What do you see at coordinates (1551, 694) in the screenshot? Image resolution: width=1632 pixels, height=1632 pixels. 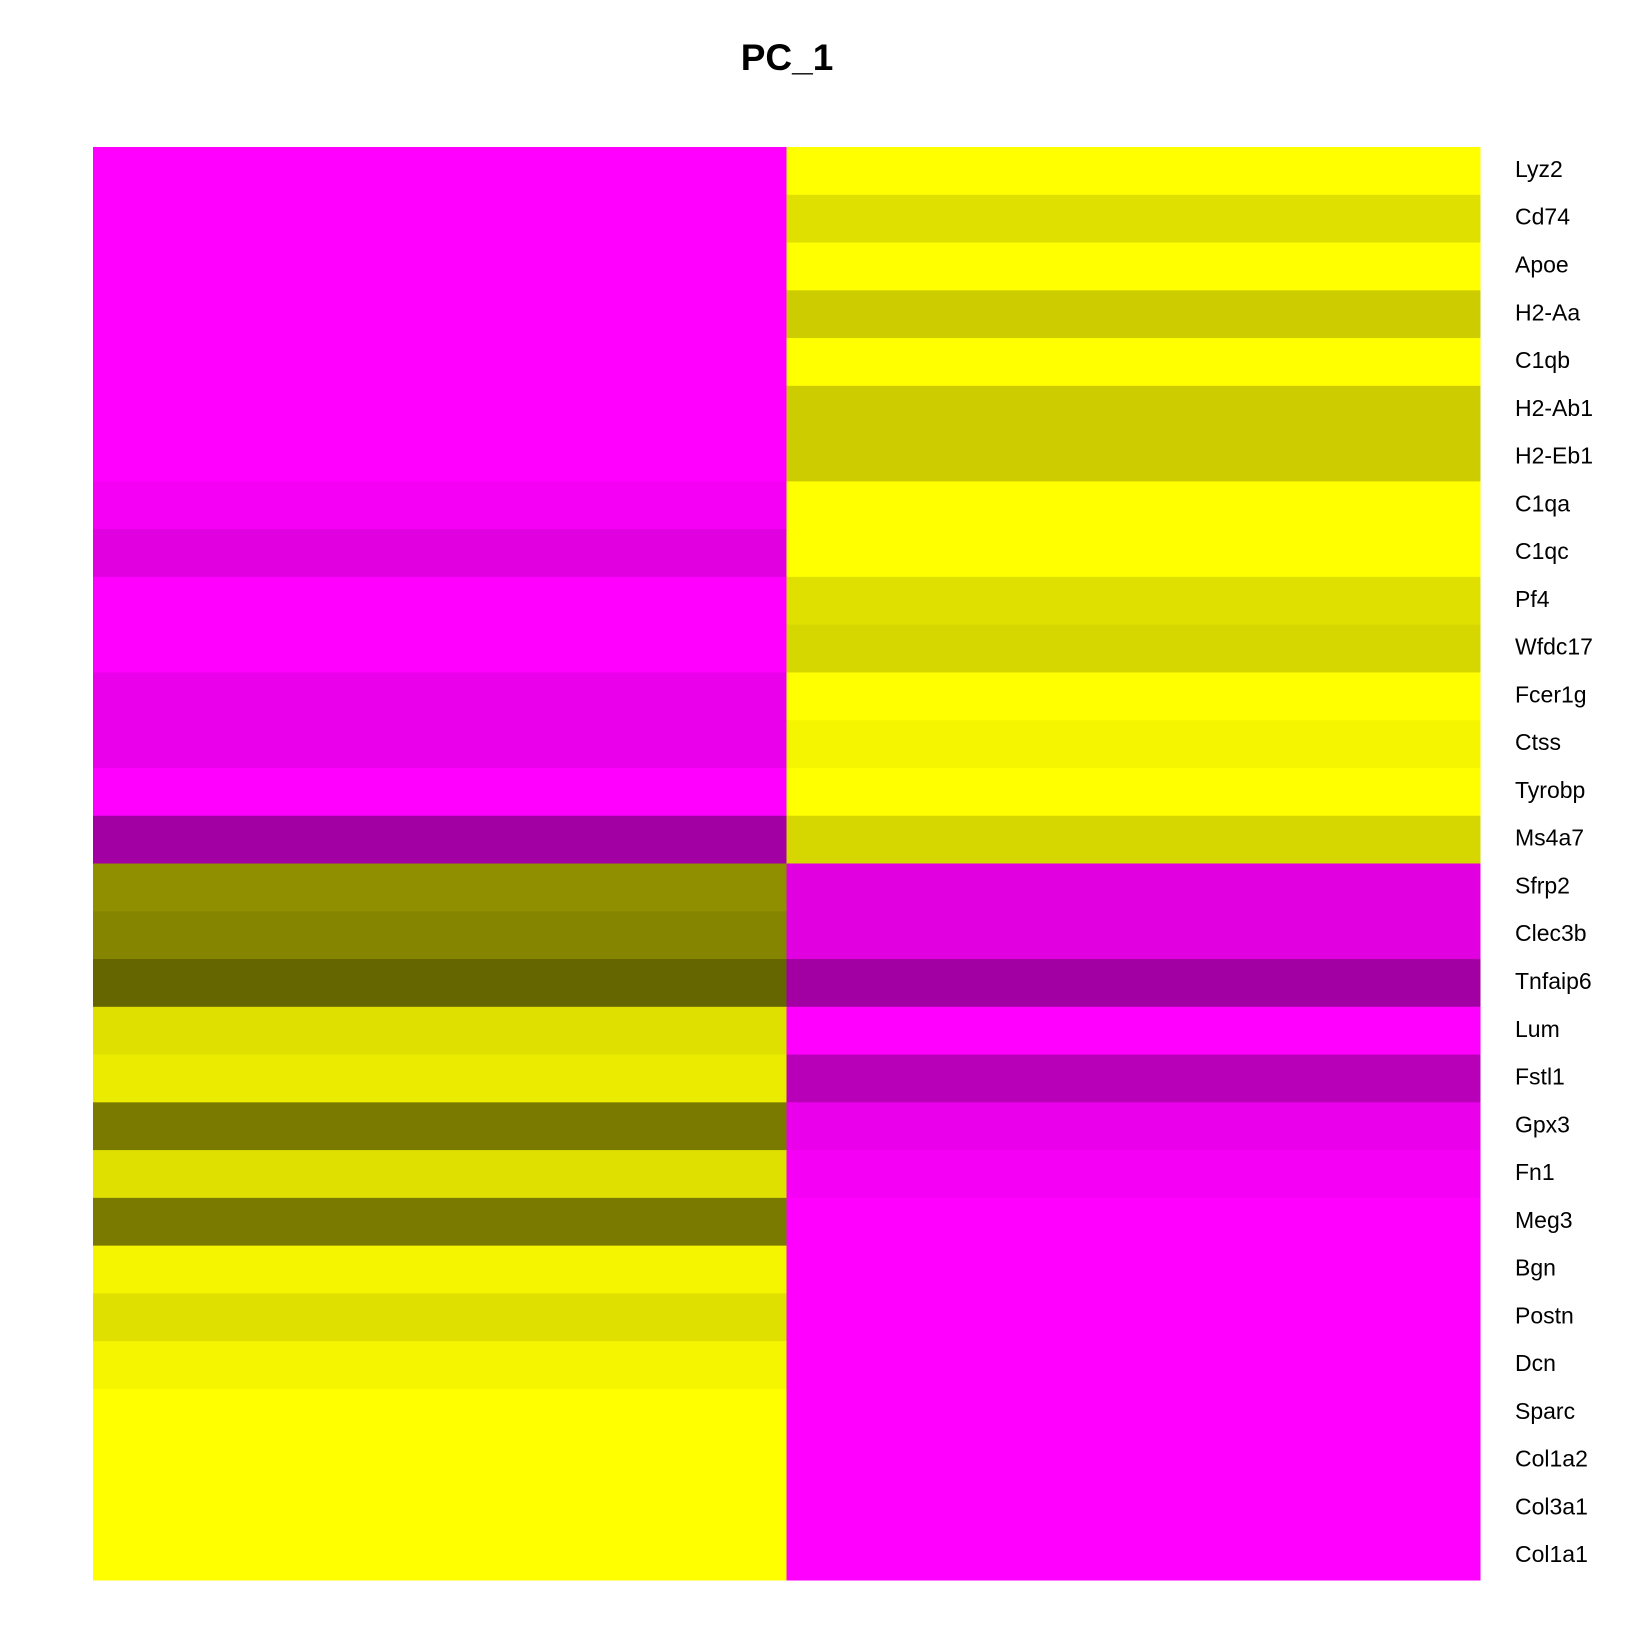 I see `row-label: Fcer1g` at bounding box center [1551, 694].